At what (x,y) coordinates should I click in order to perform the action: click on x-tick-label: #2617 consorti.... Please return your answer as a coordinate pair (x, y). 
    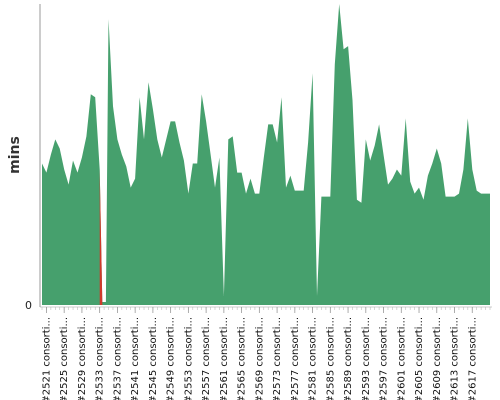
    Looking at the image, I should click on (472, 358).